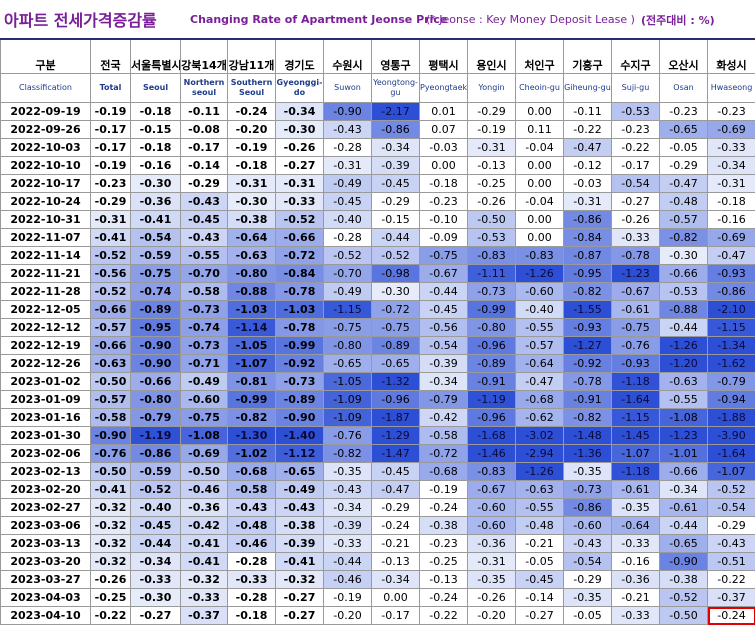 Image resolution: width=755 pixels, height=631 pixels. Describe the element at coordinates (731, 237) in the screenshot. I see `table-cell: -0.69` at that location.